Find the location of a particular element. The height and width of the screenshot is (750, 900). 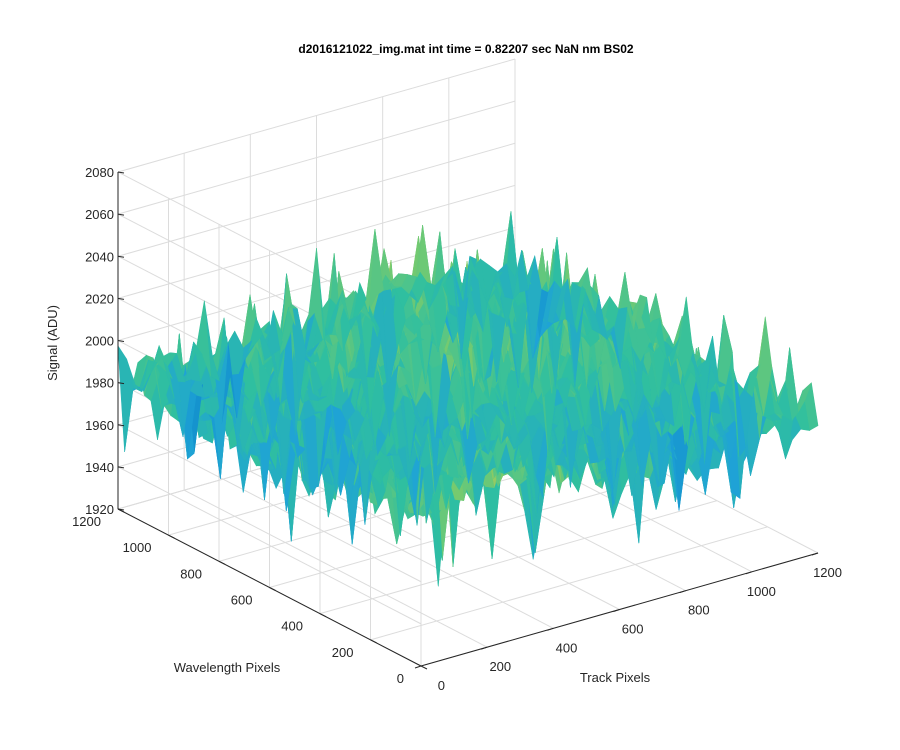

z-tick-label: 2080 is located at coordinates (99, 172).